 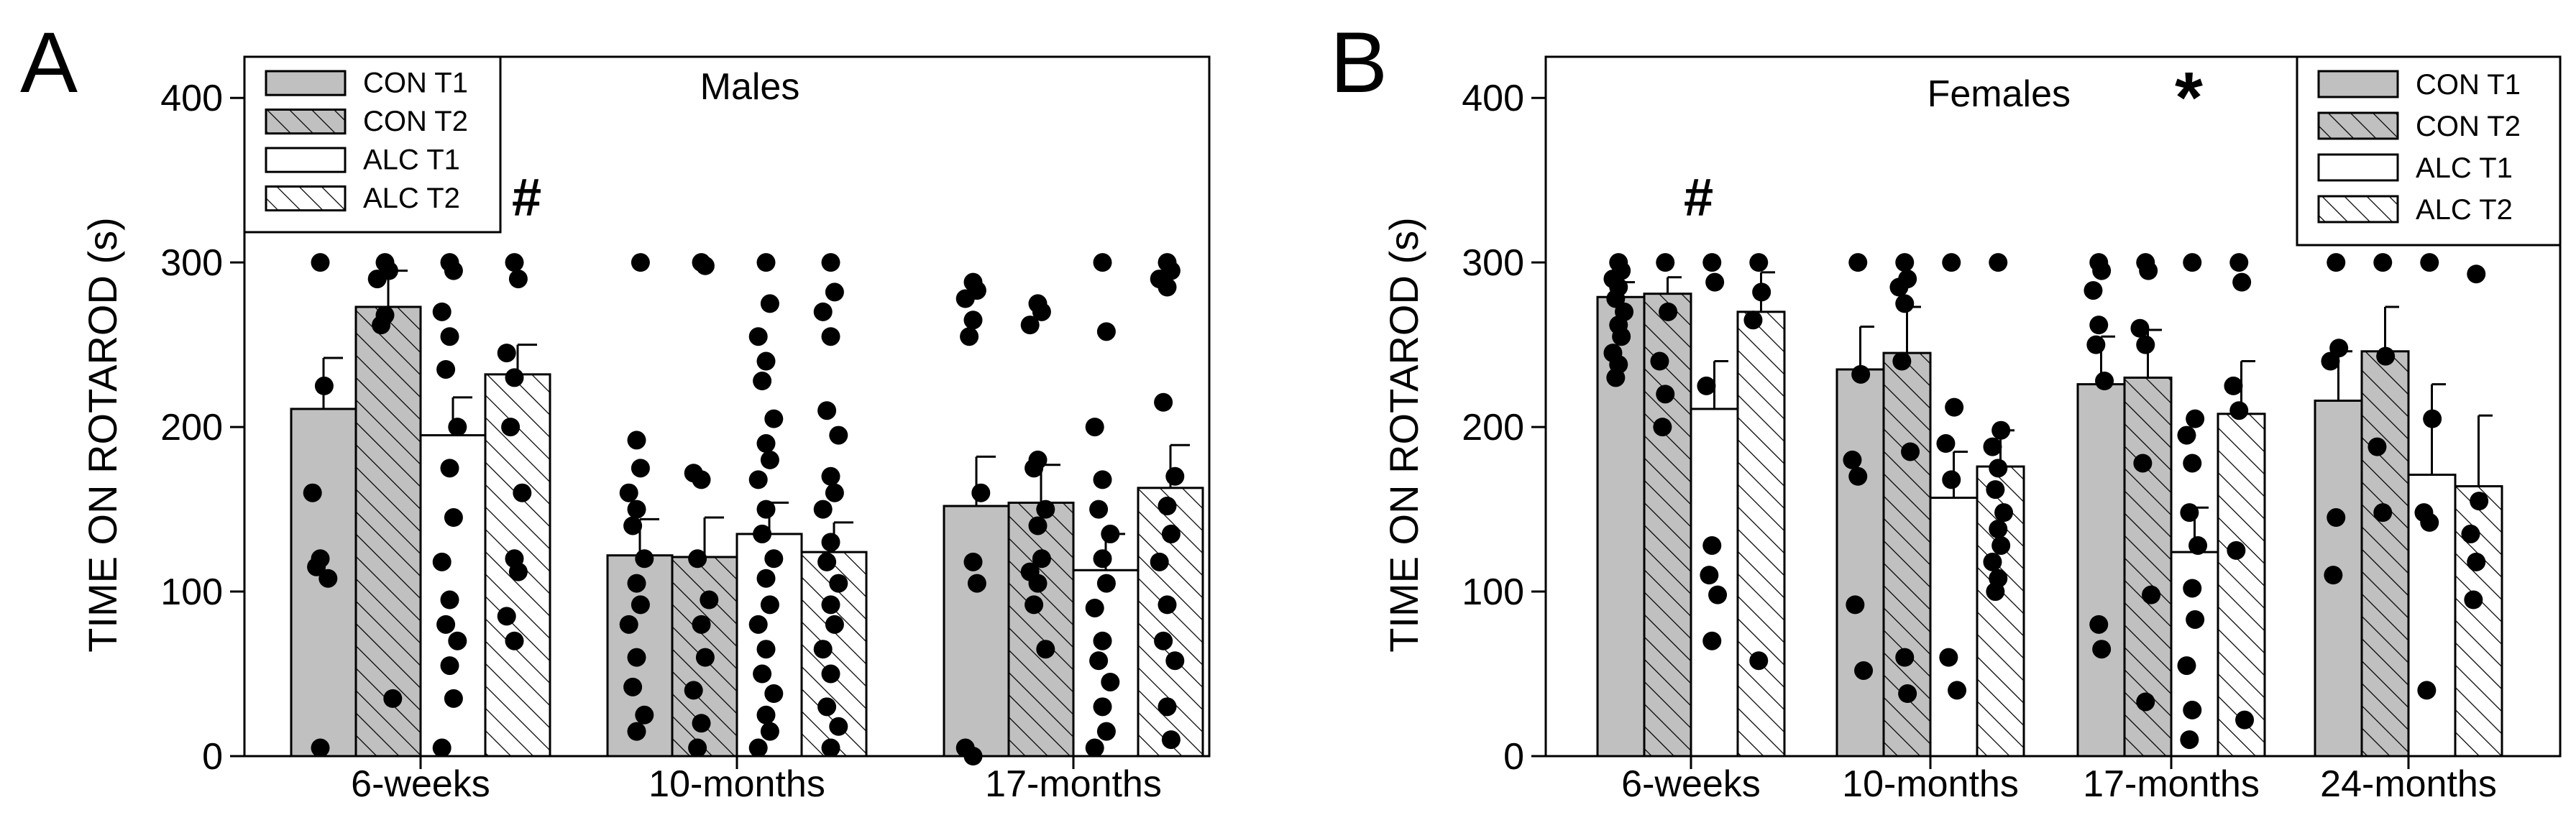 What do you see at coordinates (415, 82) in the screenshot?
I see `legend-label: CON T1` at bounding box center [415, 82].